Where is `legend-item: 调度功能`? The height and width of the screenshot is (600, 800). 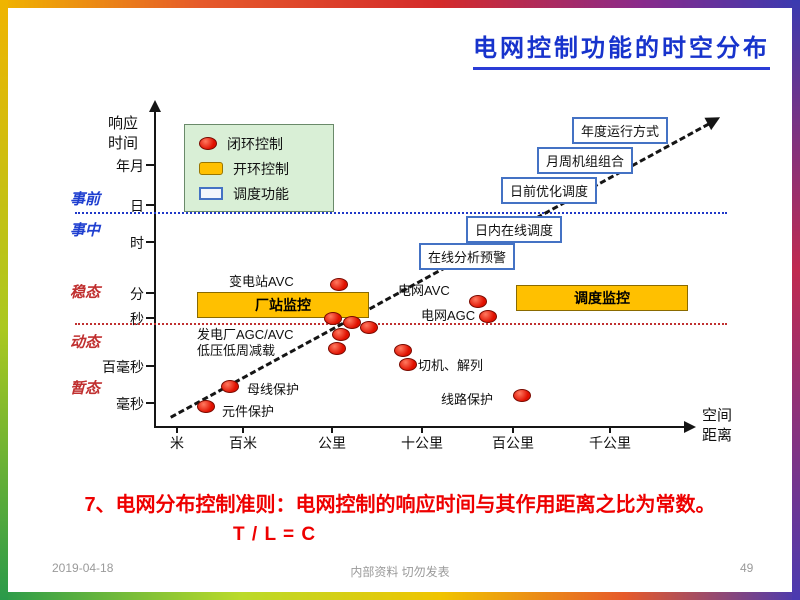 legend-item: 调度功能 is located at coordinates (266, 193).